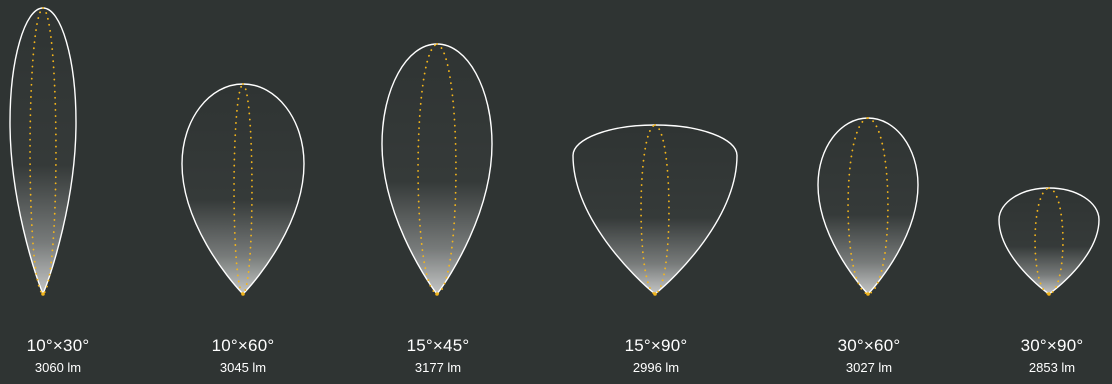 The height and width of the screenshot is (384, 1112). Describe the element at coordinates (869, 356) in the screenshot. I see `caption-5: 30°×60° 3027 lm` at that location.